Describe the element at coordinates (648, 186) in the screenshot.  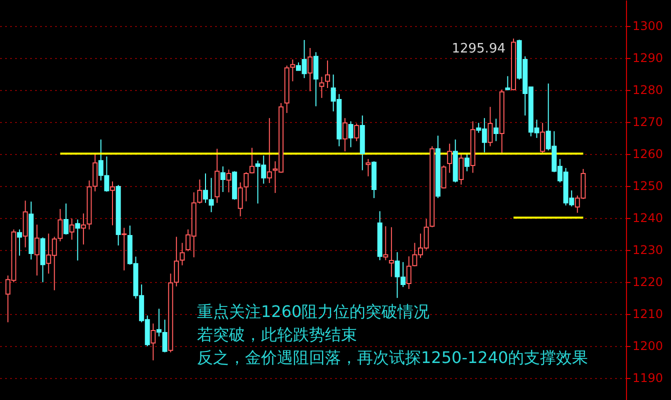
I see `y-tick-label: 1250` at that location.